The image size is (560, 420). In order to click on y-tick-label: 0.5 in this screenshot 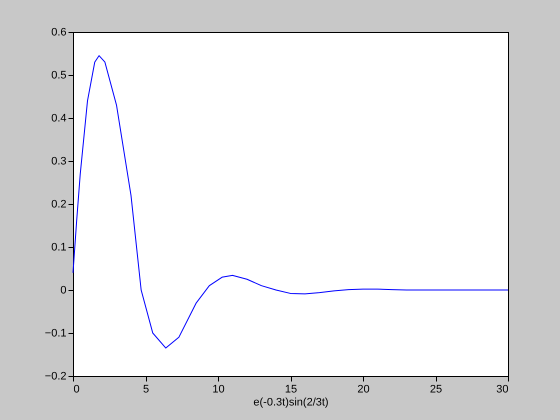, I will do `click(58, 76)`.